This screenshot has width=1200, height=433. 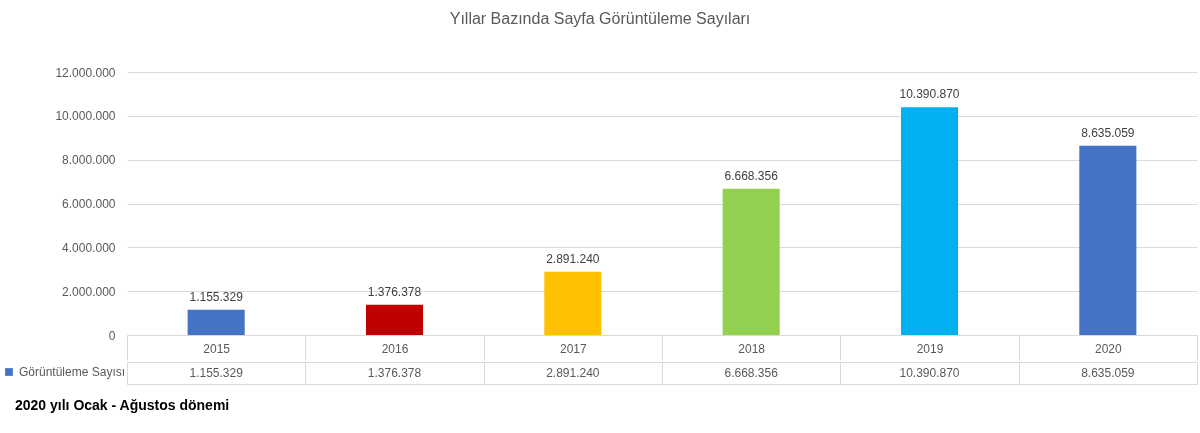 I want to click on y-tick-label: 2.000.000, so click(x=89, y=291).